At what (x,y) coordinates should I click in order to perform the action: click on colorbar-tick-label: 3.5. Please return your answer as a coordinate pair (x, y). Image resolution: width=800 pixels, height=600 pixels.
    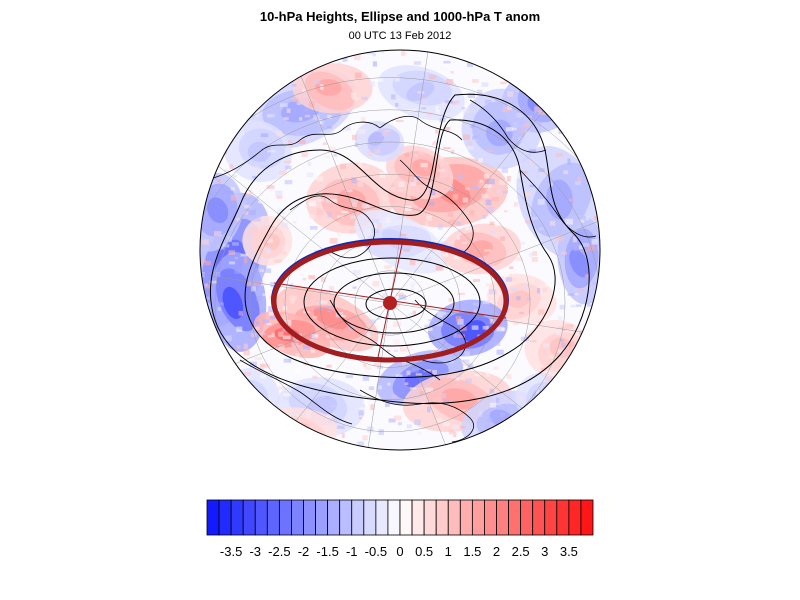
    Looking at the image, I should click on (568, 551).